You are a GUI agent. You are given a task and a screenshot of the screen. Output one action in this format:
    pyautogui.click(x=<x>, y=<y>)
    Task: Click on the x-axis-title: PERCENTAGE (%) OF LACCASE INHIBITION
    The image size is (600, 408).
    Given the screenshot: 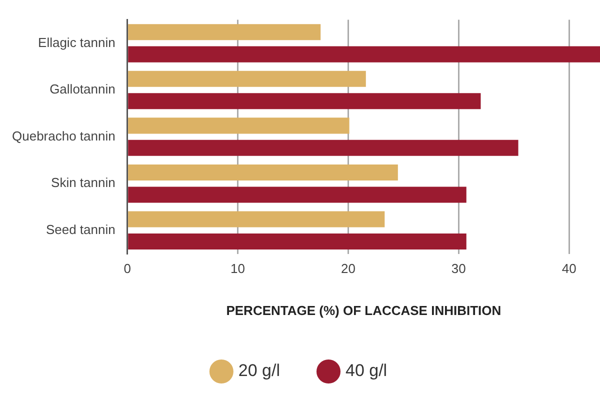 What is the action you would take?
    pyautogui.click(x=364, y=310)
    